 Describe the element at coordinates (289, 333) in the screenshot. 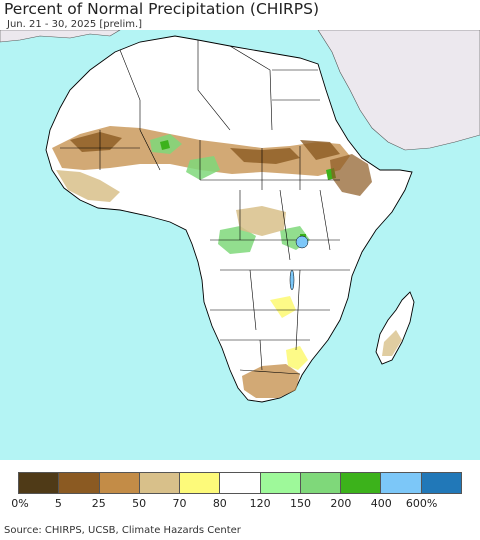

I see `southern-africa-yellow-zone` at that location.